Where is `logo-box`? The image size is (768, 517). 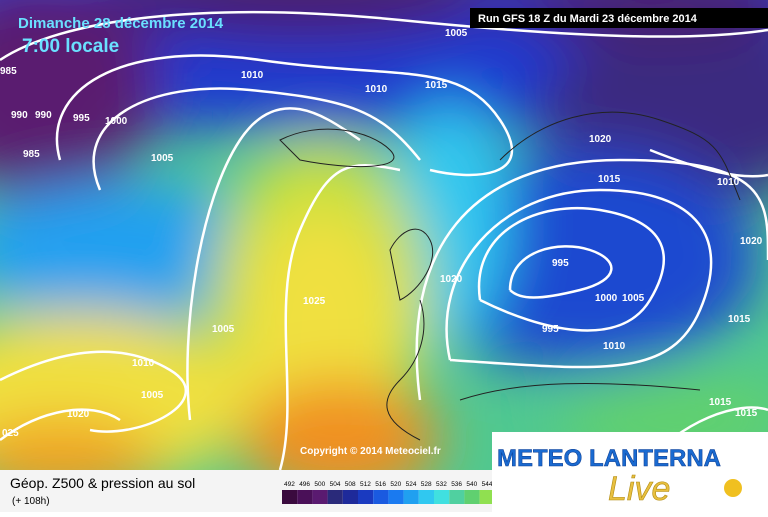 logo-box is located at coordinates (630, 472).